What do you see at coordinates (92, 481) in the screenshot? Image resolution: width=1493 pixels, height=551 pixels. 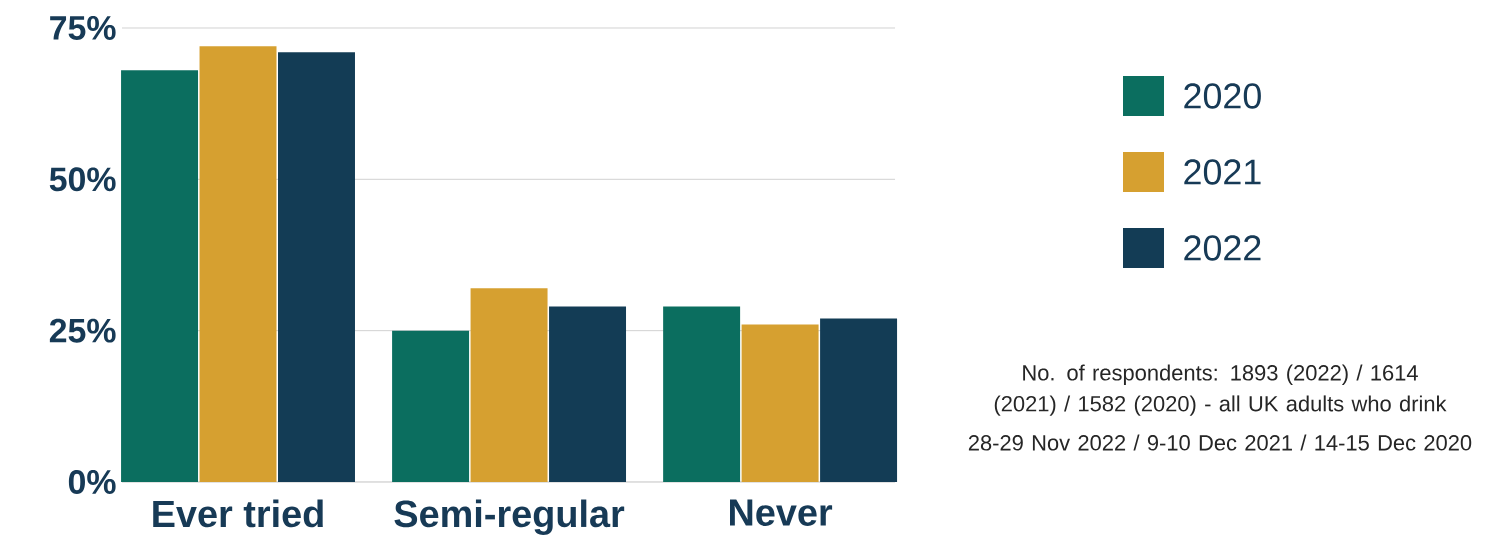 I see `y-tick-label: 0%` at bounding box center [92, 481].